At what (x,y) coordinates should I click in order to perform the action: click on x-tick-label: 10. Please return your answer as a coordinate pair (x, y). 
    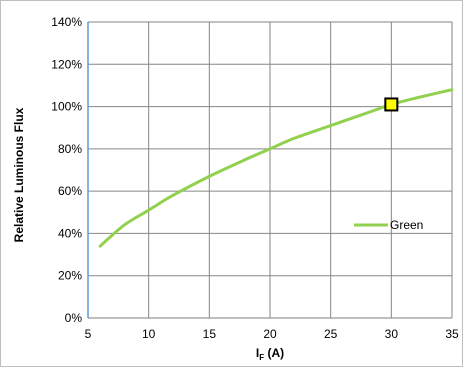
    Looking at the image, I should click on (149, 334).